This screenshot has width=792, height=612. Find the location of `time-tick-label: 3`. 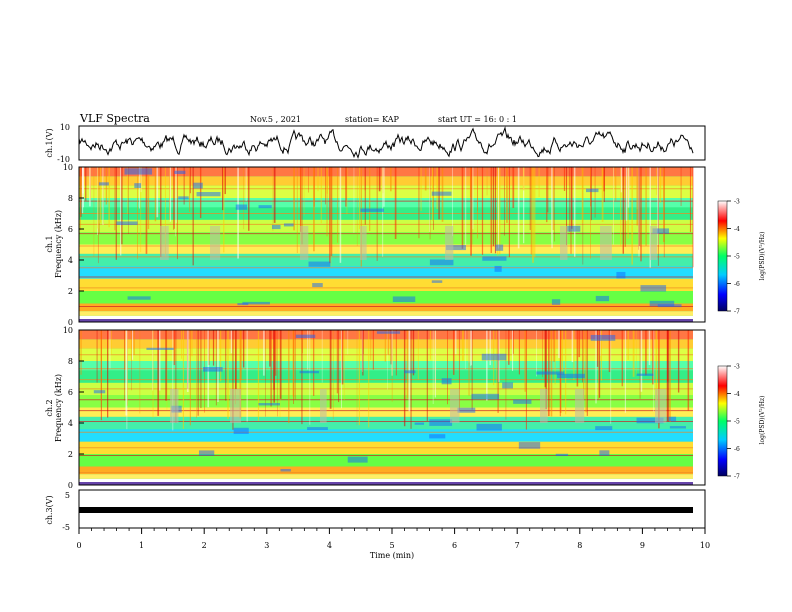

time-tick-label: 3 is located at coordinates (266, 545).